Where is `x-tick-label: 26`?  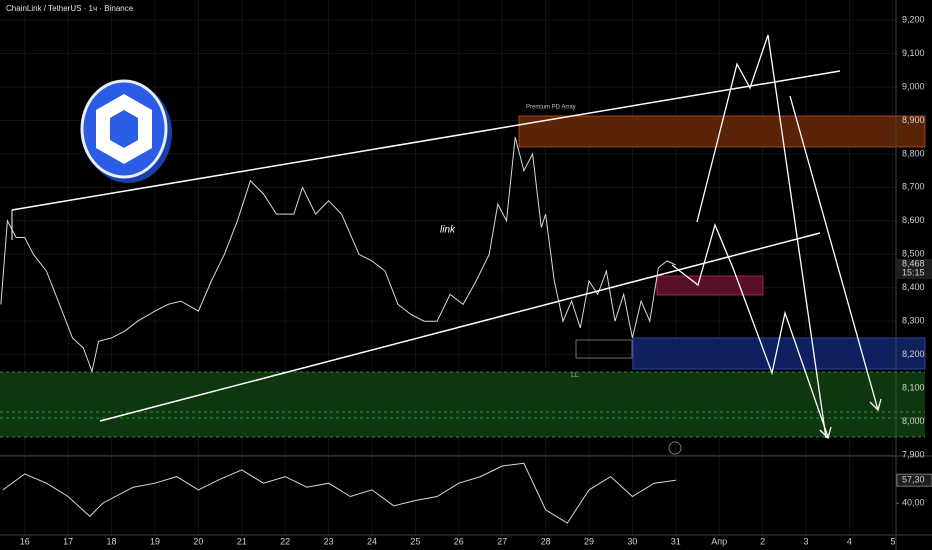 x-tick-label: 26 is located at coordinates (459, 541).